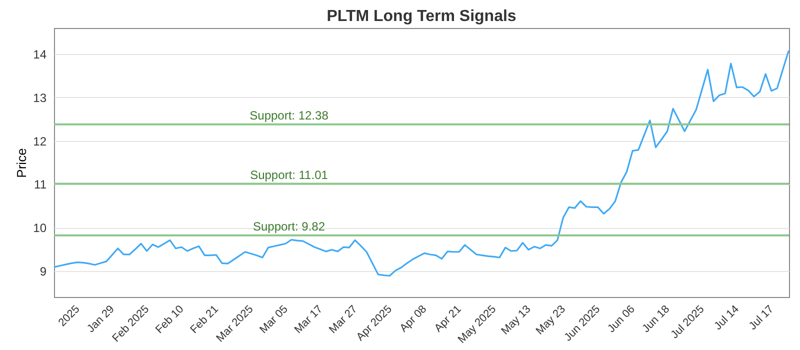 The width and height of the screenshot is (800, 350). I want to click on x-tick-label: Mar 05, so click(274, 319).